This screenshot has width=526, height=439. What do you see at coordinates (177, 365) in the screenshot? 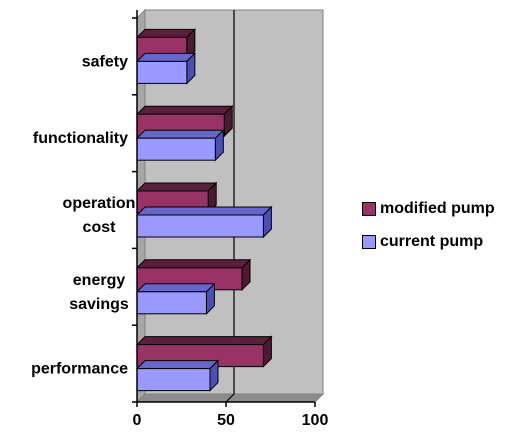
I see `bar-top-current-pump-performance` at bounding box center [177, 365].